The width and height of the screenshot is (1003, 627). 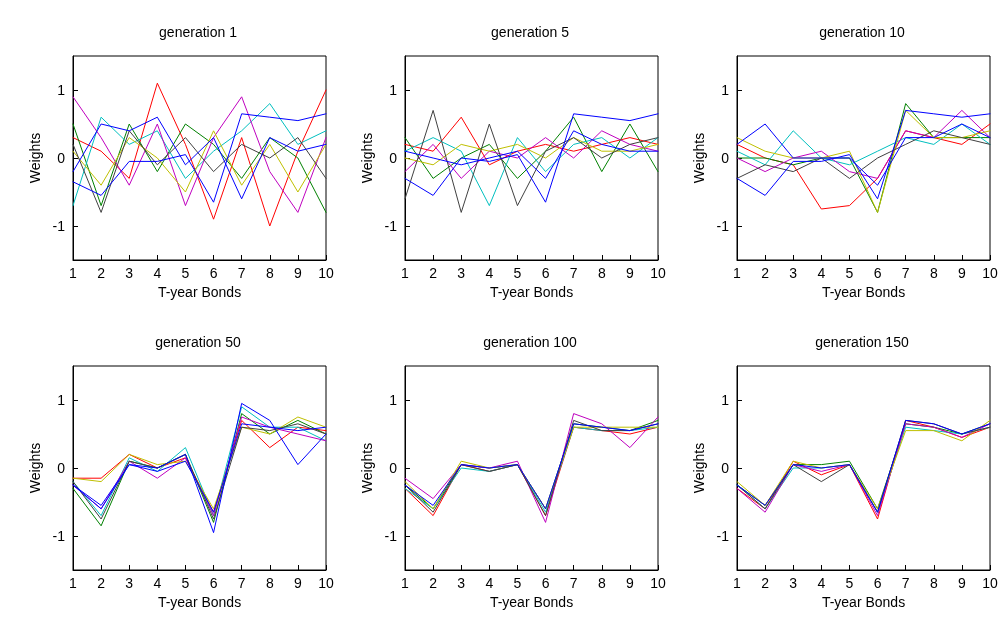 What do you see at coordinates (530, 32) in the screenshot?
I see `chart-title: generation 5` at bounding box center [530, 32].